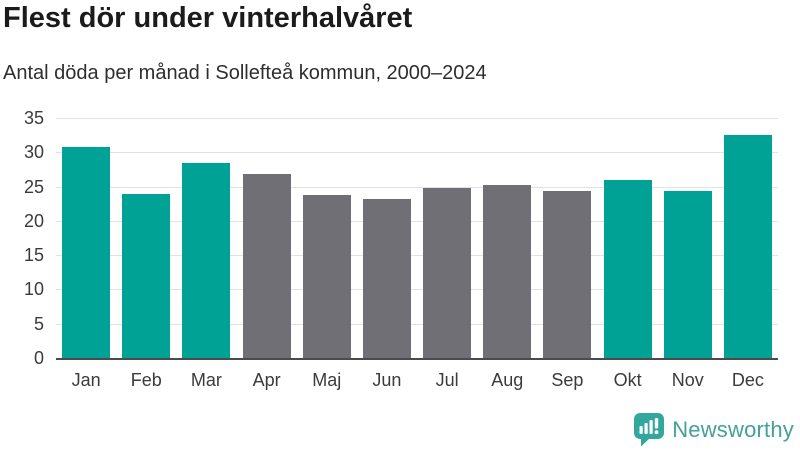 This screenshot has height=450, width=800. Describe the element at coordinates (627, 380) in the screenshot. I see `x-tick-label: Okt` at that location.